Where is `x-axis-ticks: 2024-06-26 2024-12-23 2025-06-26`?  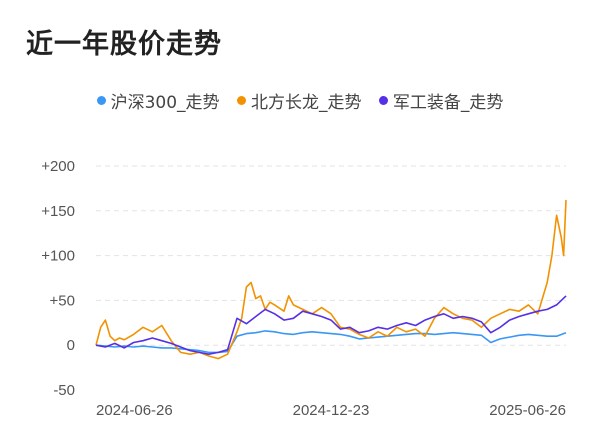
x-axis-ticks: 2024-06-26 2024-12-23 2025-06-26 is located at coordinates (331, 410).